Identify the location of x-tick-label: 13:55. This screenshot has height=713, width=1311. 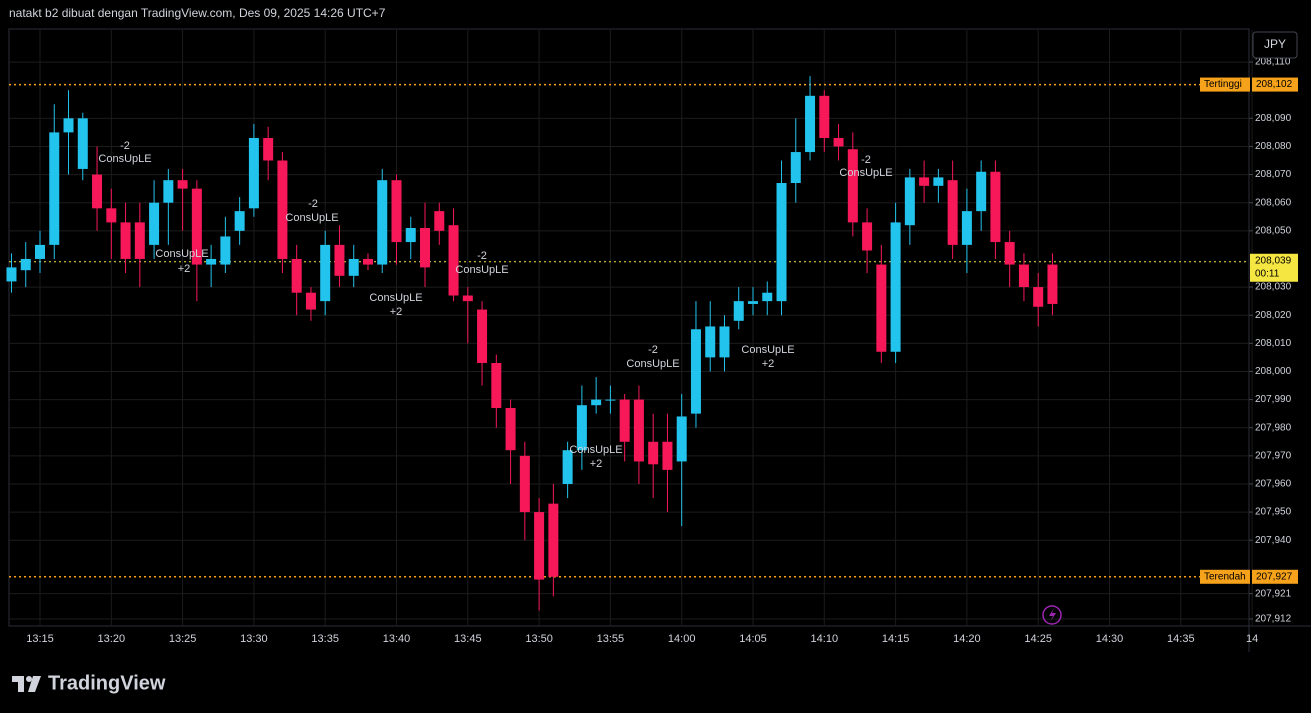
(611, 639).